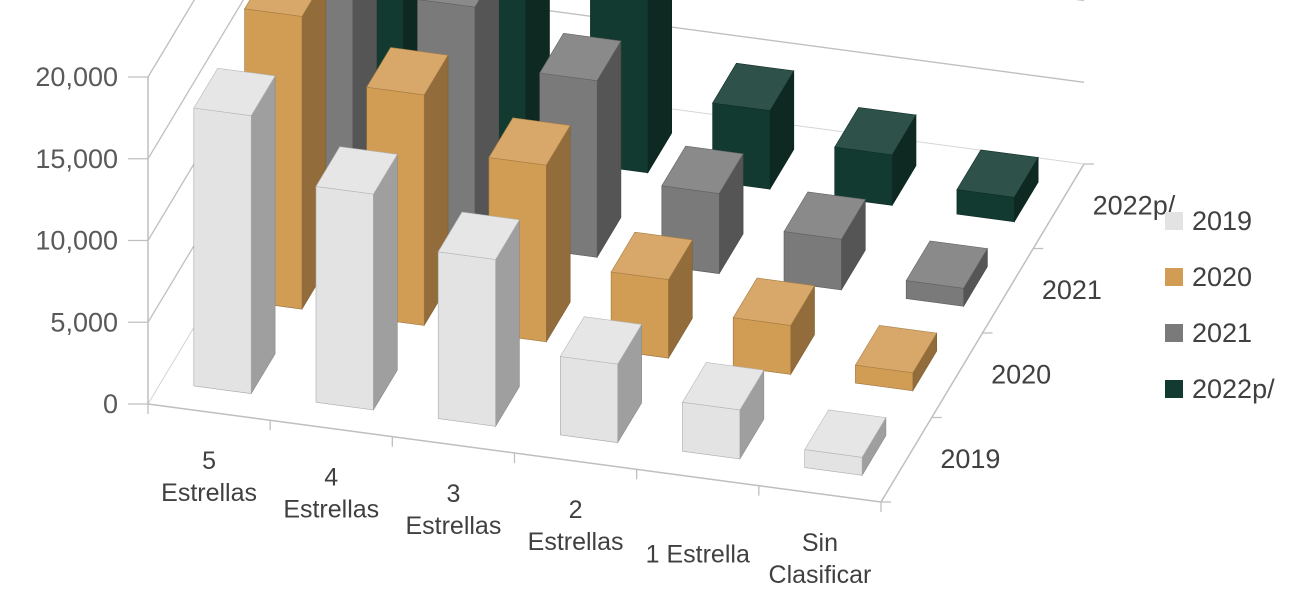 This screenshot has width=1299, height=590. Describe the element at coordinates (1134, 205) in the screenshot. I see `depth-tick-label: 2022p/` at that location.